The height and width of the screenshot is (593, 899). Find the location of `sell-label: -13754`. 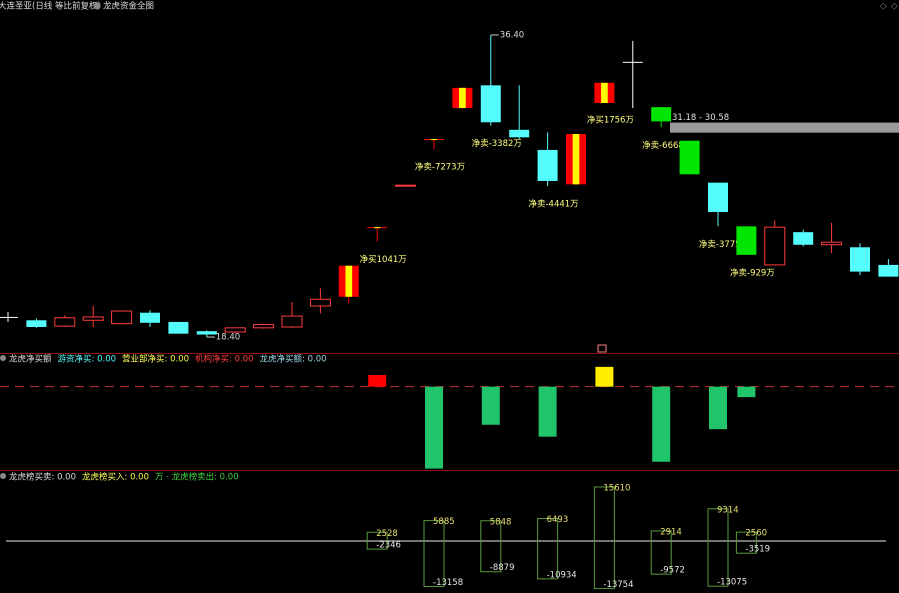

sell-label: -13754 is located at coordinates (618, 585).